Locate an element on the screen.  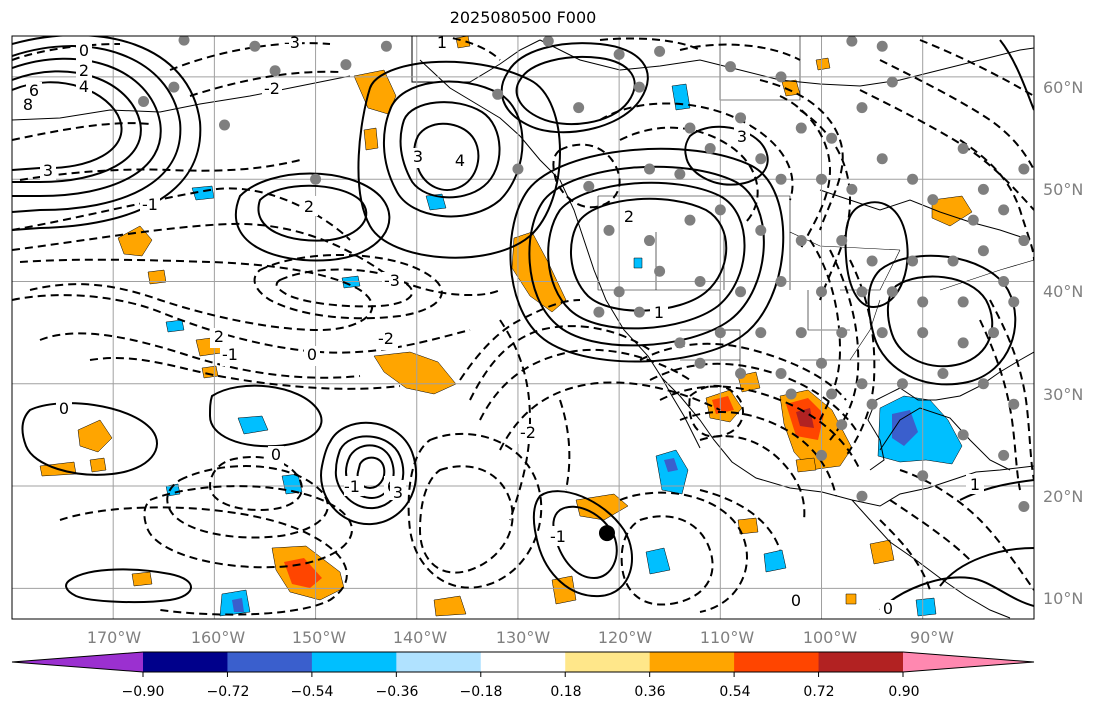
lon-label: 100°W is located at coordinates (830, 637).